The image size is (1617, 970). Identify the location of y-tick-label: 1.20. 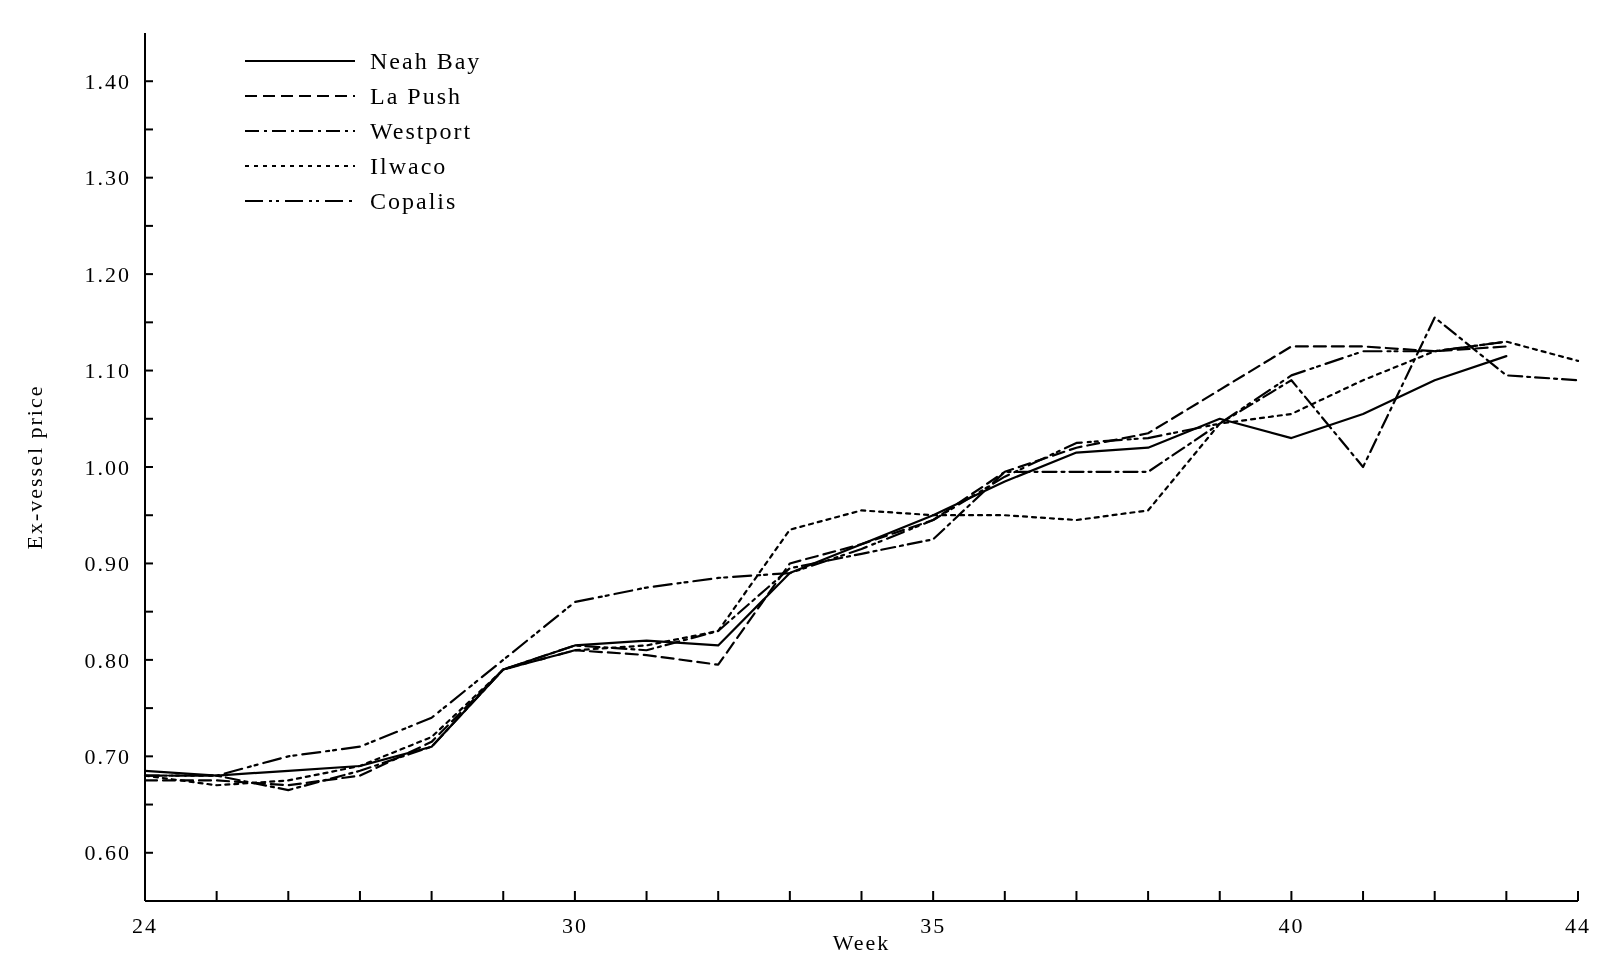
(107, 274).